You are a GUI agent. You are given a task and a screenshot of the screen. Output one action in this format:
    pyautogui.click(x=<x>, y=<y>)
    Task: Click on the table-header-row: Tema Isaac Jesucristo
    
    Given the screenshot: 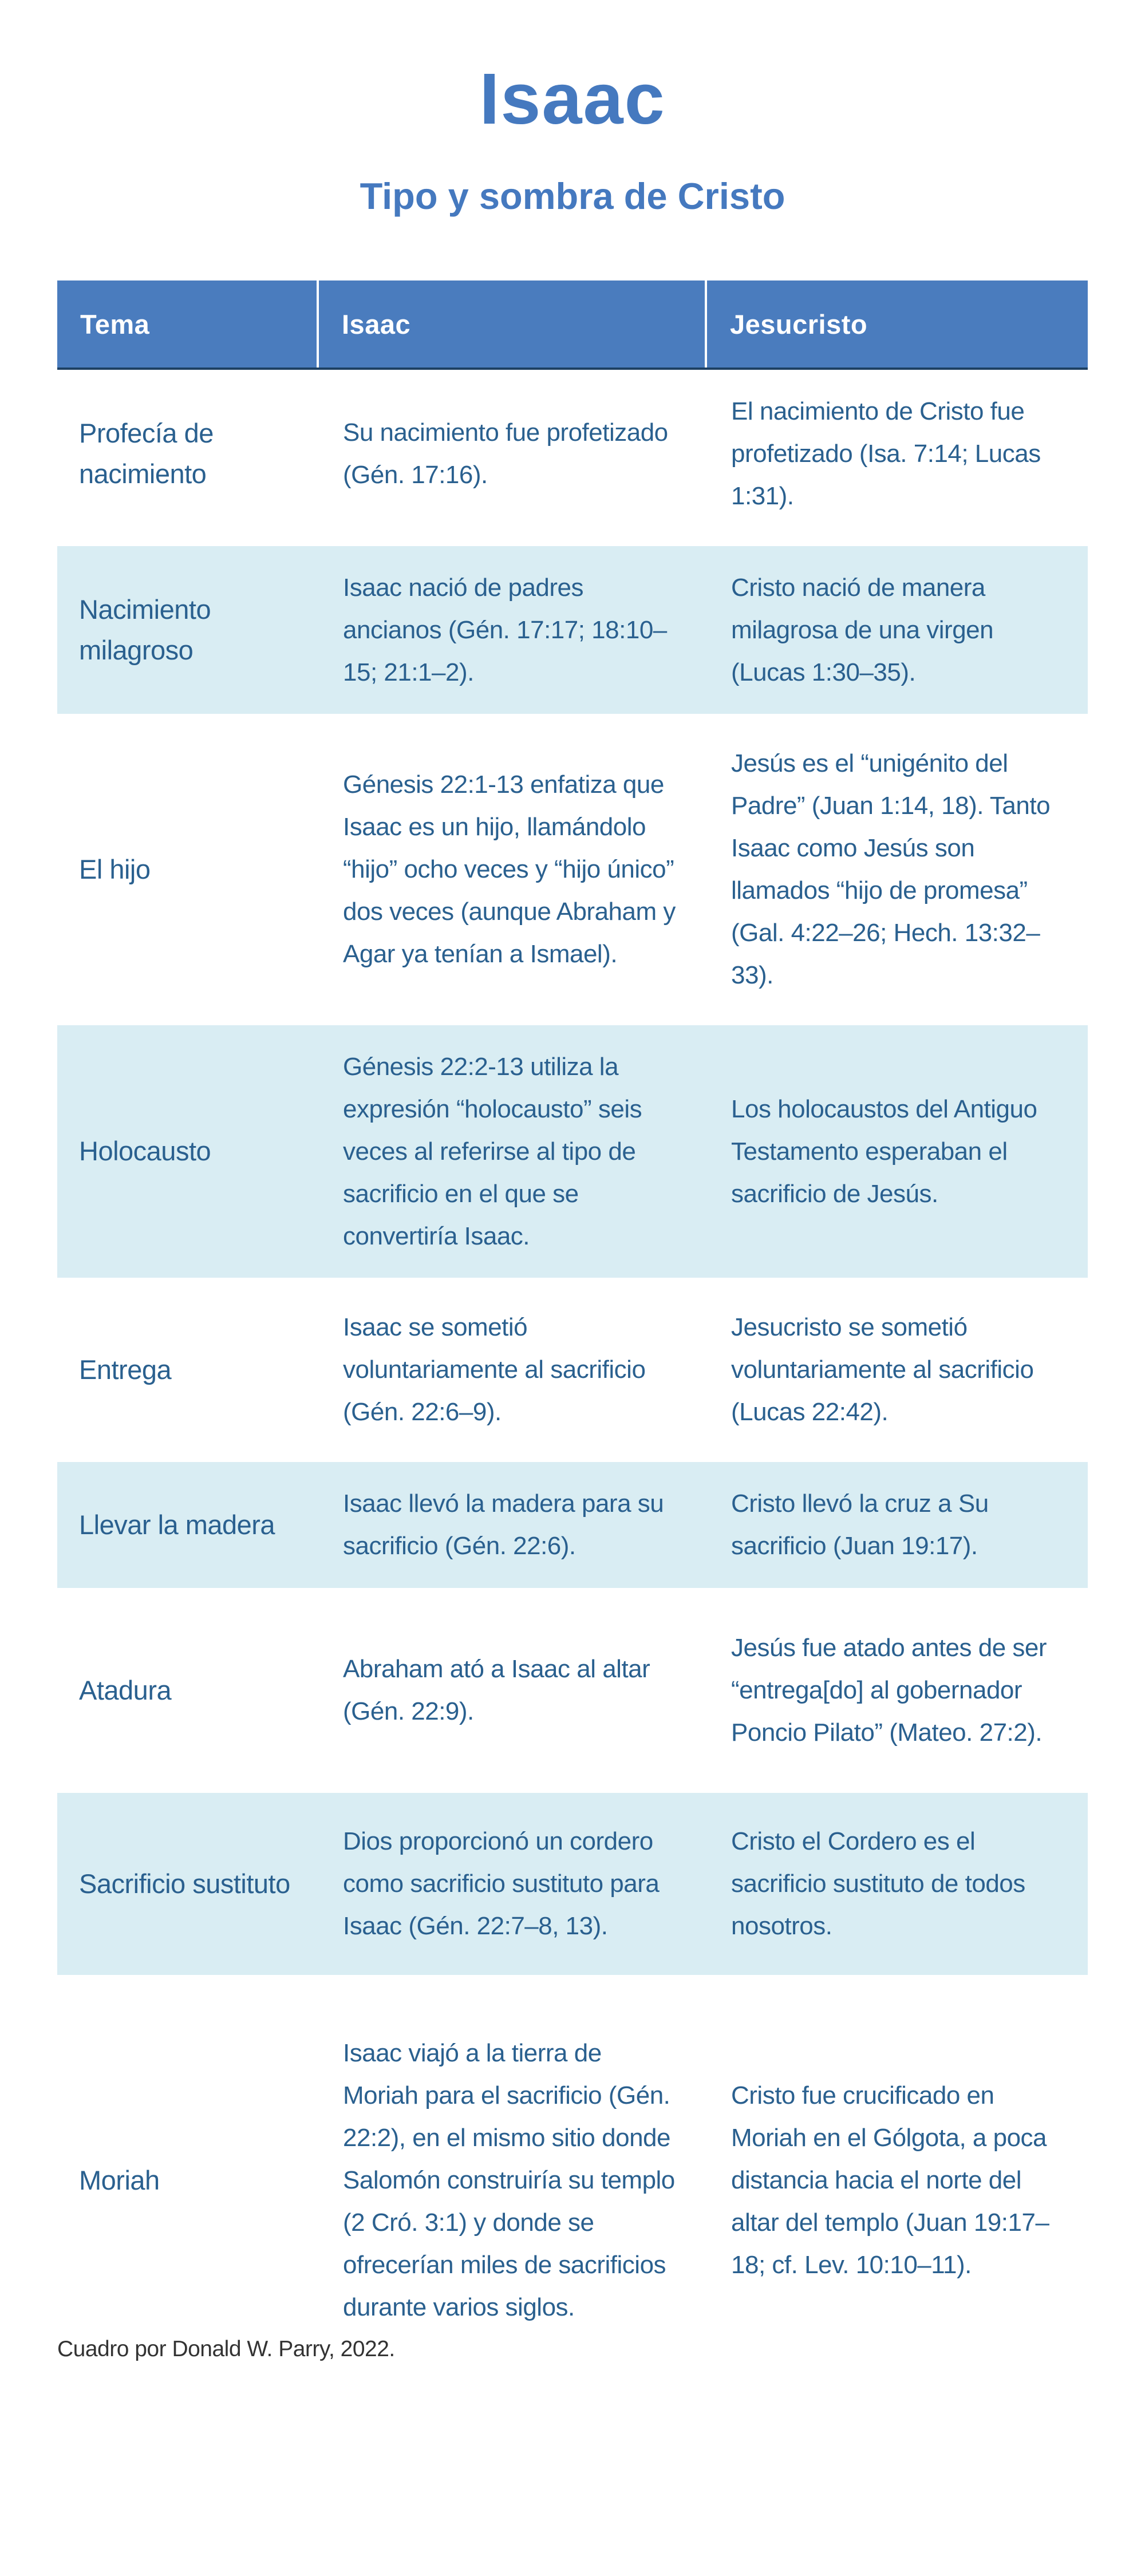 What is the action you would take?
    pyautogui.click(x=572, y=325)
    